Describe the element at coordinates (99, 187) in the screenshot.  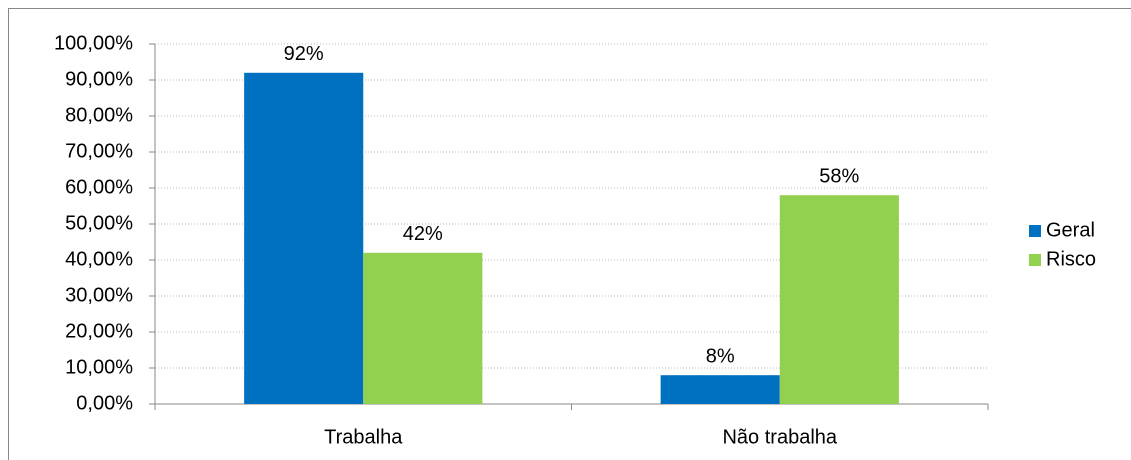
I see `y-tick-label: 60,00%` at that location.